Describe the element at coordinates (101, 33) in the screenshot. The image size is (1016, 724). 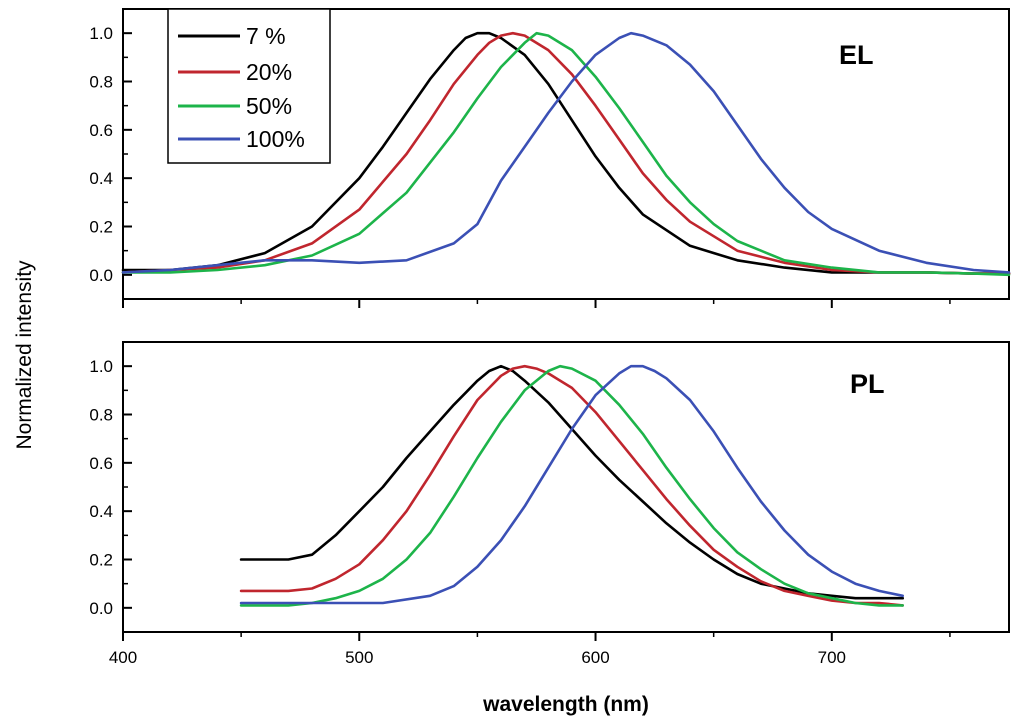
I see `el-ytick-label: 1.0` at that location.